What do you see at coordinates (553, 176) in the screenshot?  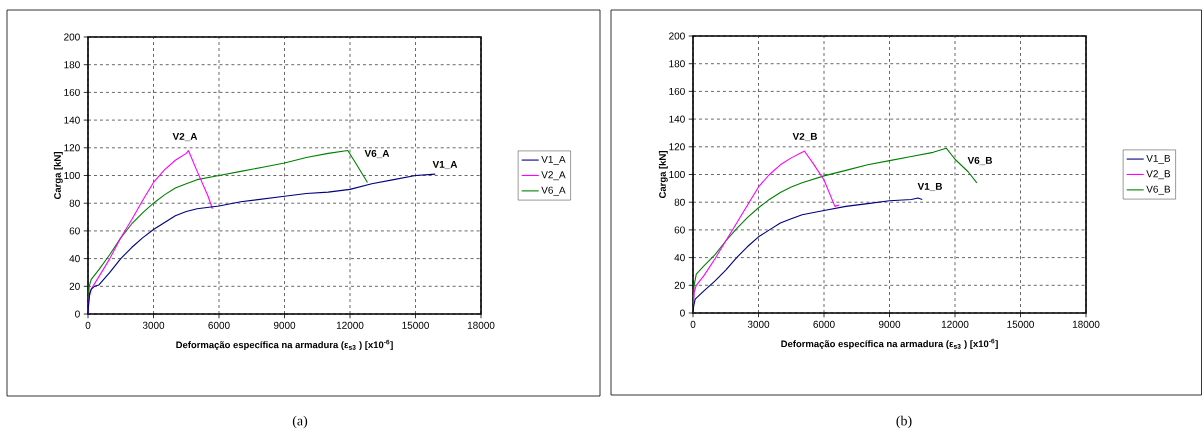 I see `legend-label: V2_A` at bounding box center [553, 176].